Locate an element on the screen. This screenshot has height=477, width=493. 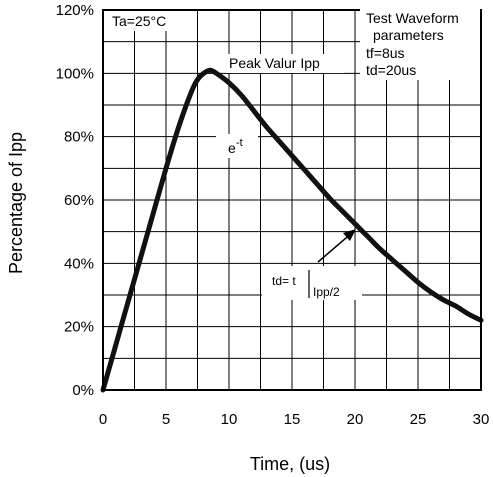
decay-base: e is located at coordinates (232, 148).